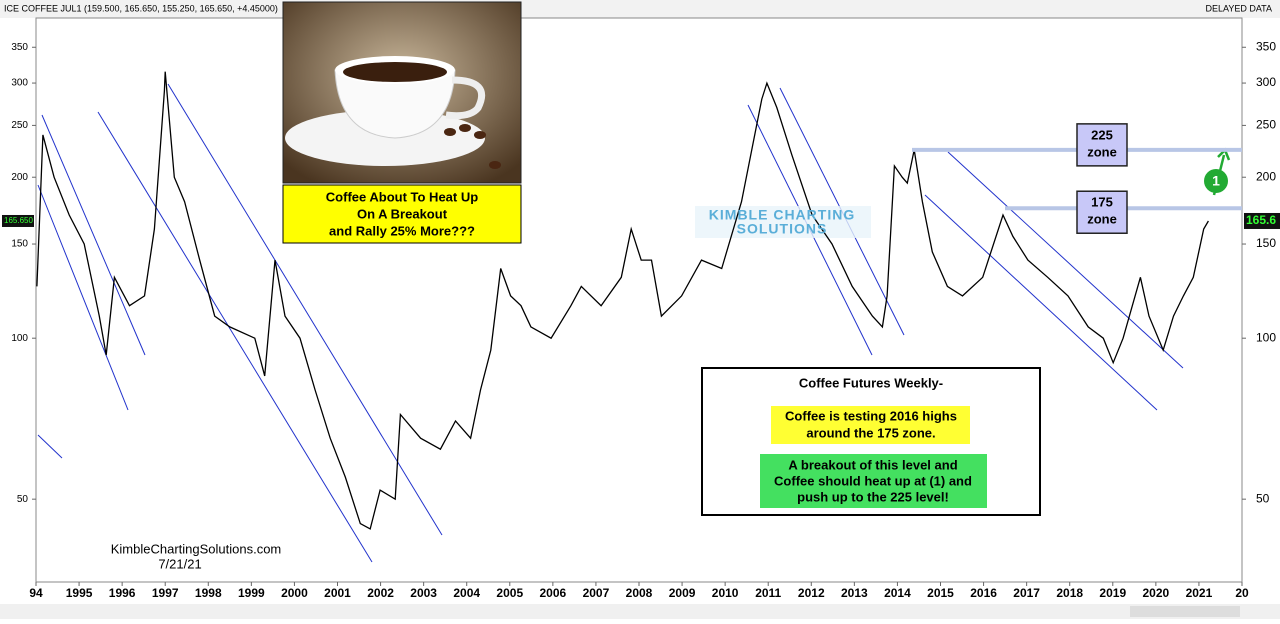 This screenshot has width=1280, height=624. Describe the element at coordinates (337, 593) in the screenshot. I see `x-tick-label: 2001` at that location.